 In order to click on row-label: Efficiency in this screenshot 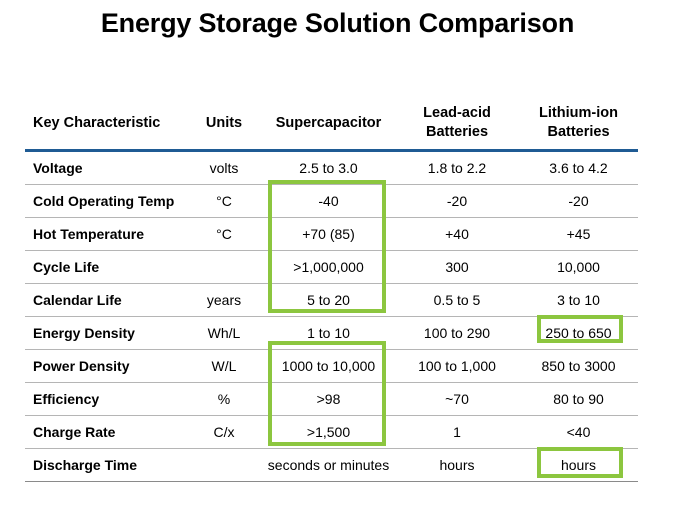, I will do `click(105, 399)`.